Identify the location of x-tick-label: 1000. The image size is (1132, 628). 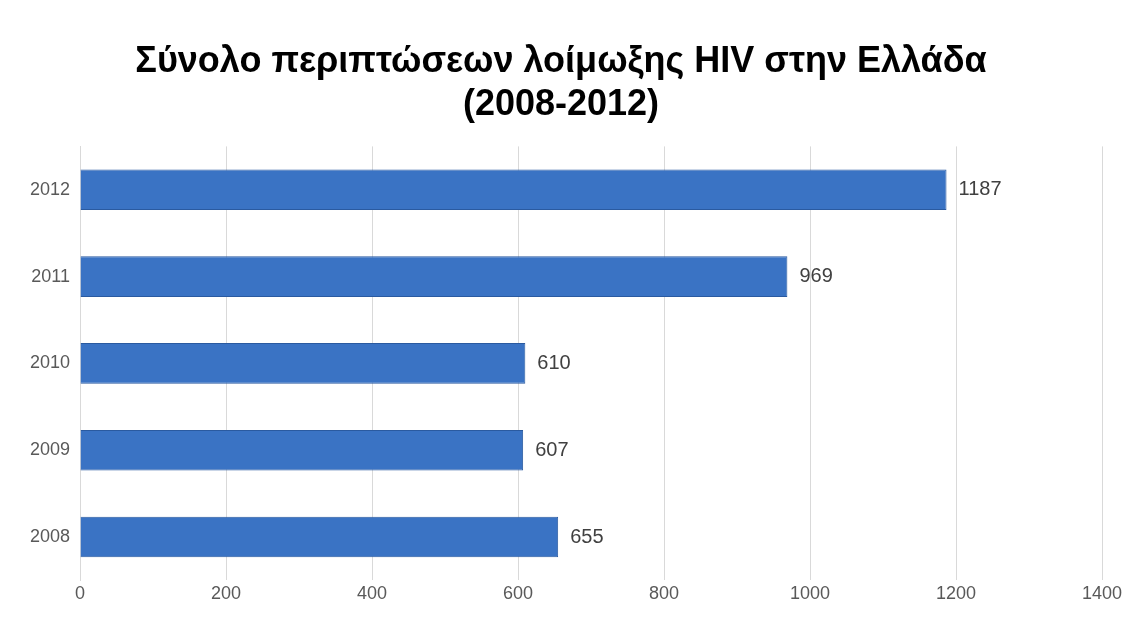
(810, 593).